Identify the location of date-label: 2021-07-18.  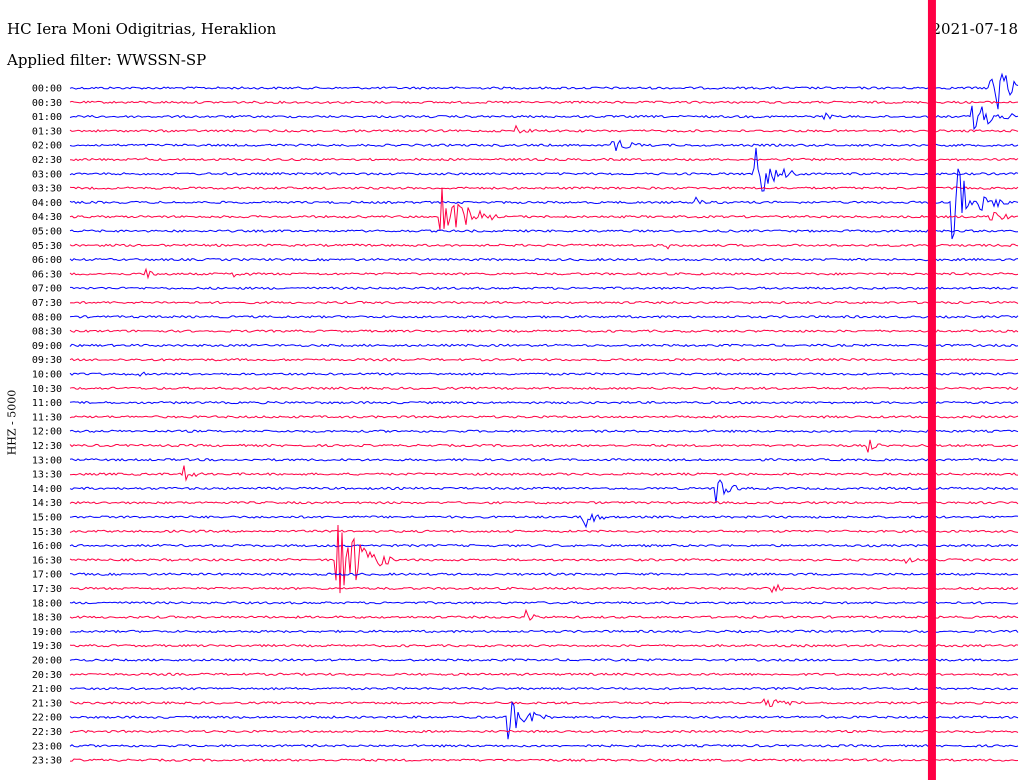
(974, 29).